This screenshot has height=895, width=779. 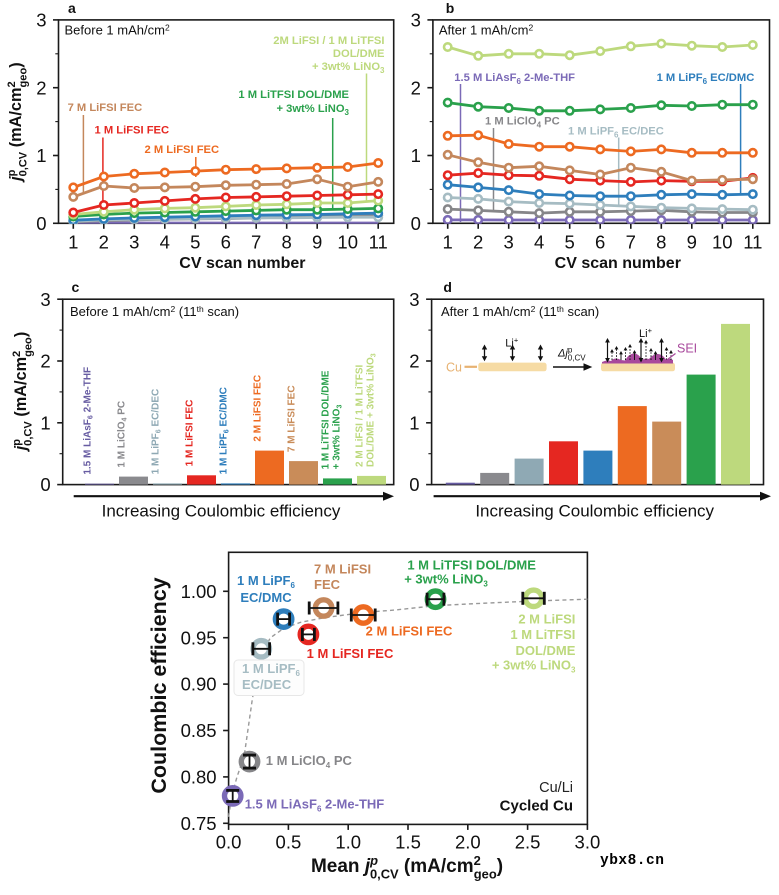 What do you see at coordinates (556, 788) in the screenshot?
I see `svg-text: Cu/Li` at bounding box center [556, 788].